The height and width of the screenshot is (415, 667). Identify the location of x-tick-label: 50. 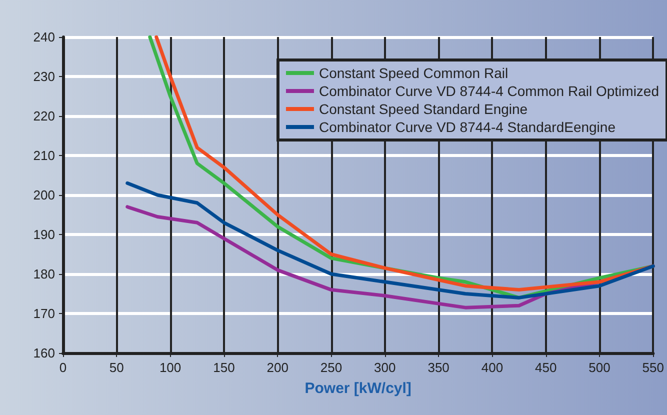
(116, 367).